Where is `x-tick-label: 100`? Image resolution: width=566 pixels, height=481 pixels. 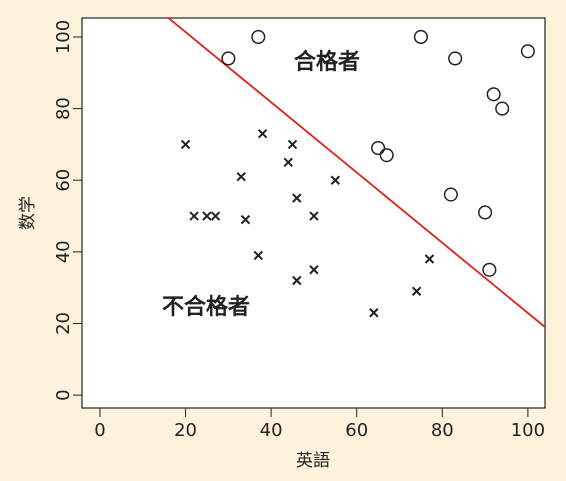
x-tick-label: 100 is located at coordinates (528, 430).